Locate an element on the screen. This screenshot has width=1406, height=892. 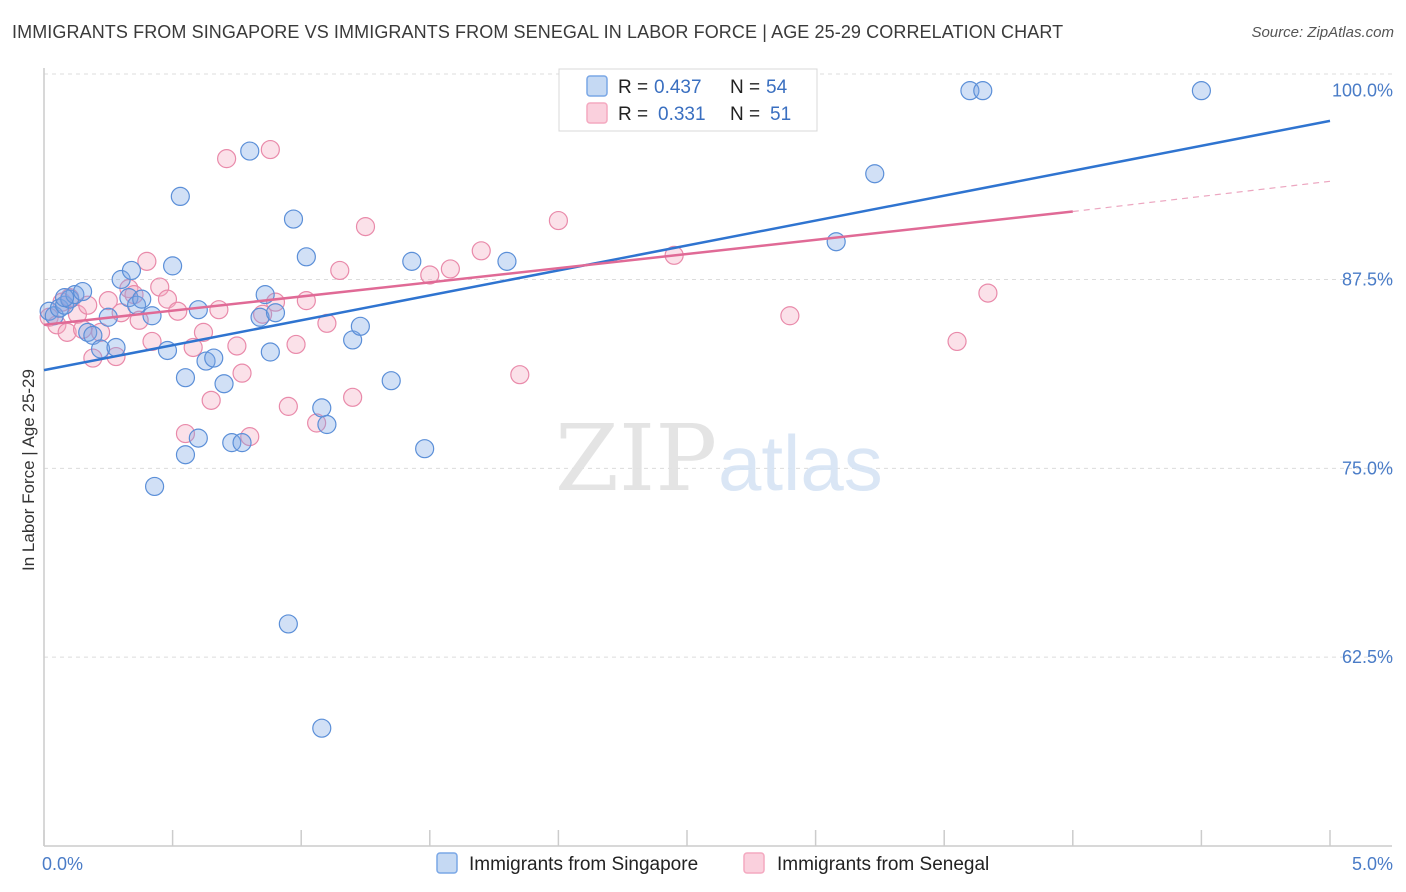
legend-r-singapore: 0.437 is located at coordinates (678, 87).